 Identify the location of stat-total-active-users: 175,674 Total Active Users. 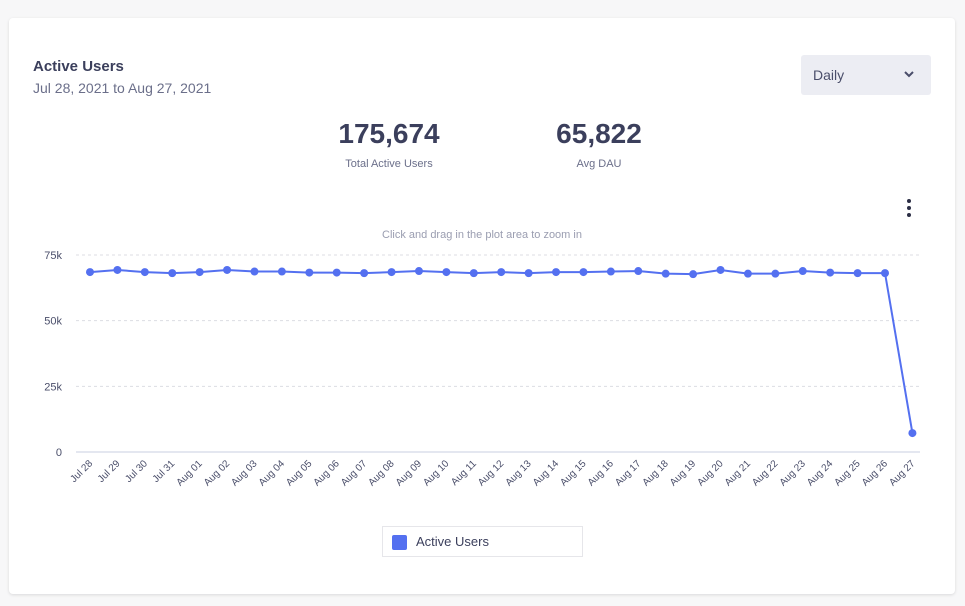
(389, 144).